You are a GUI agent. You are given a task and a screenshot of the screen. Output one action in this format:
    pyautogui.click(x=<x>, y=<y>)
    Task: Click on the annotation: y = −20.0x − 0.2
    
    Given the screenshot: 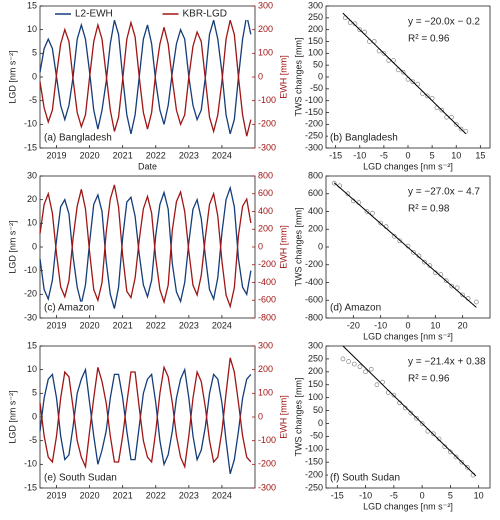 What is the action you would take?
    pyautogui.click(x=444, y=22)
    